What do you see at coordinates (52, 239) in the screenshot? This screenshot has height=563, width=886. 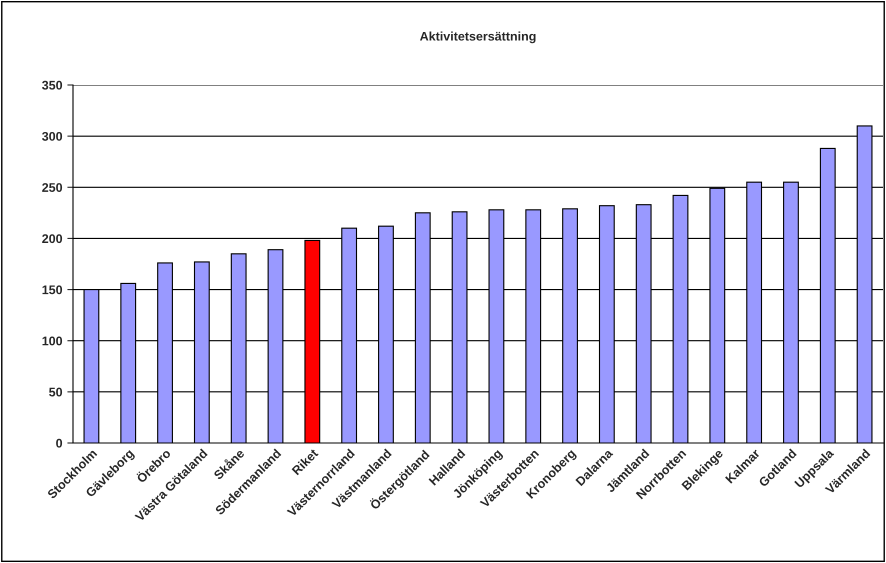 I see `y-tick-label: 200` at bounding box center [52, 239].